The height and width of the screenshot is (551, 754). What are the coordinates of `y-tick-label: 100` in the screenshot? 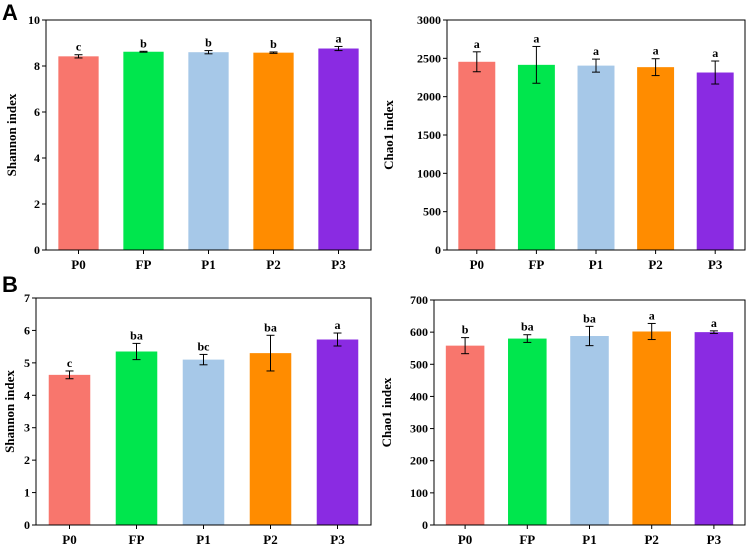 It's located at (419, 493).